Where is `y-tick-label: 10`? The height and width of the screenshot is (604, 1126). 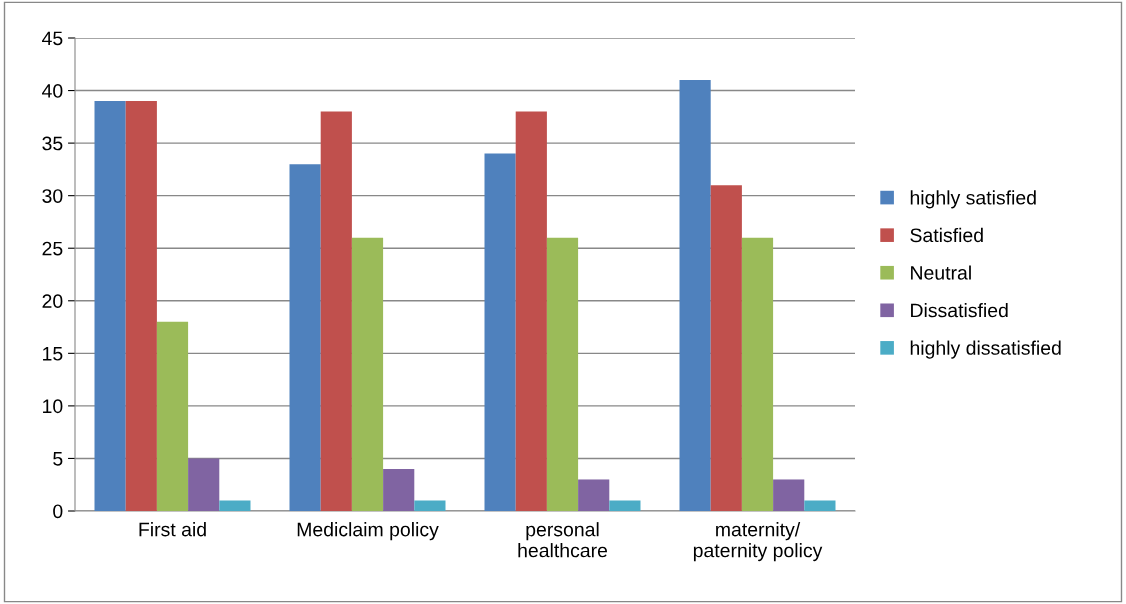
y-tick-label: 10 is located at coordinates (53, 406).